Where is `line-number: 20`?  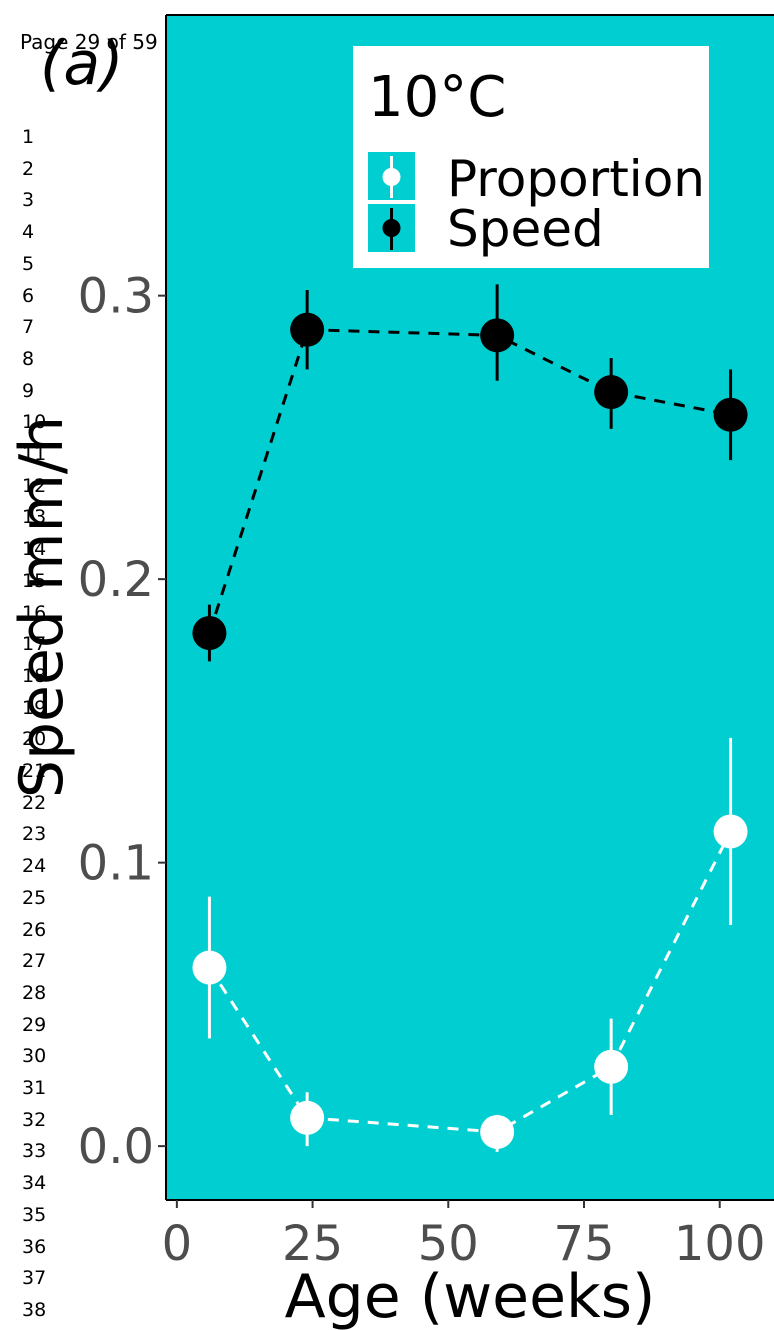 line-number: 20 is located at coordinates (34, 739).